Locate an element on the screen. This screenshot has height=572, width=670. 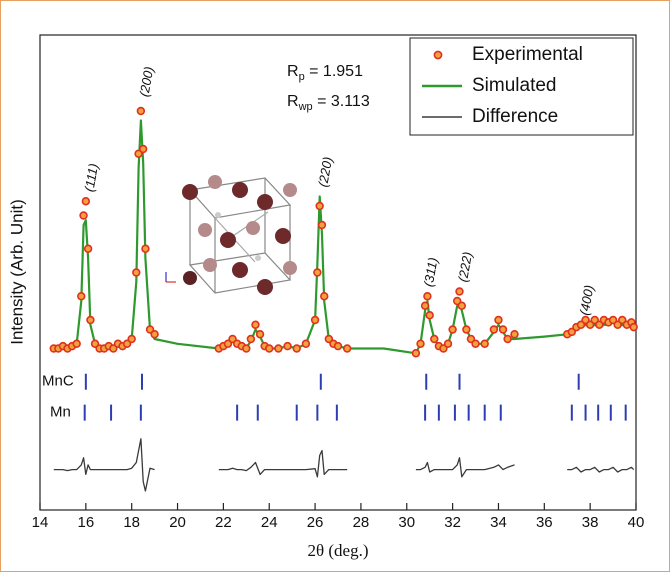
x-tick-label: 34 is located at coordinates (498, 522).